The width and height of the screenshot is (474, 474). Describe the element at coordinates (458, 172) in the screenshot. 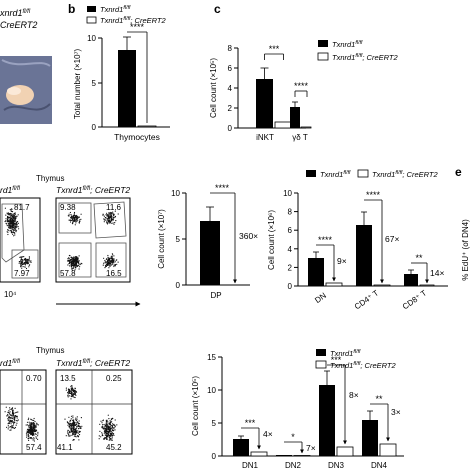

I see `panel-letter-e: e` at that location.